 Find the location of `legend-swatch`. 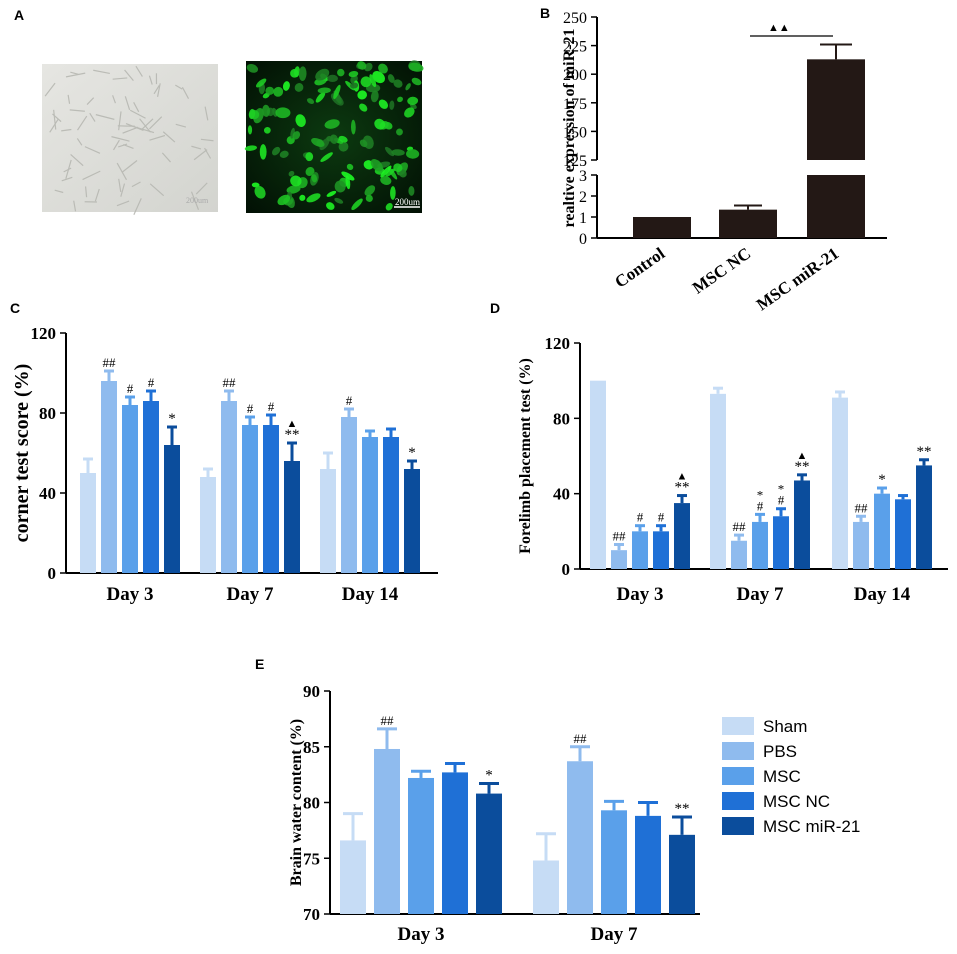

legend-swatch is located at coordinates (738, 826).